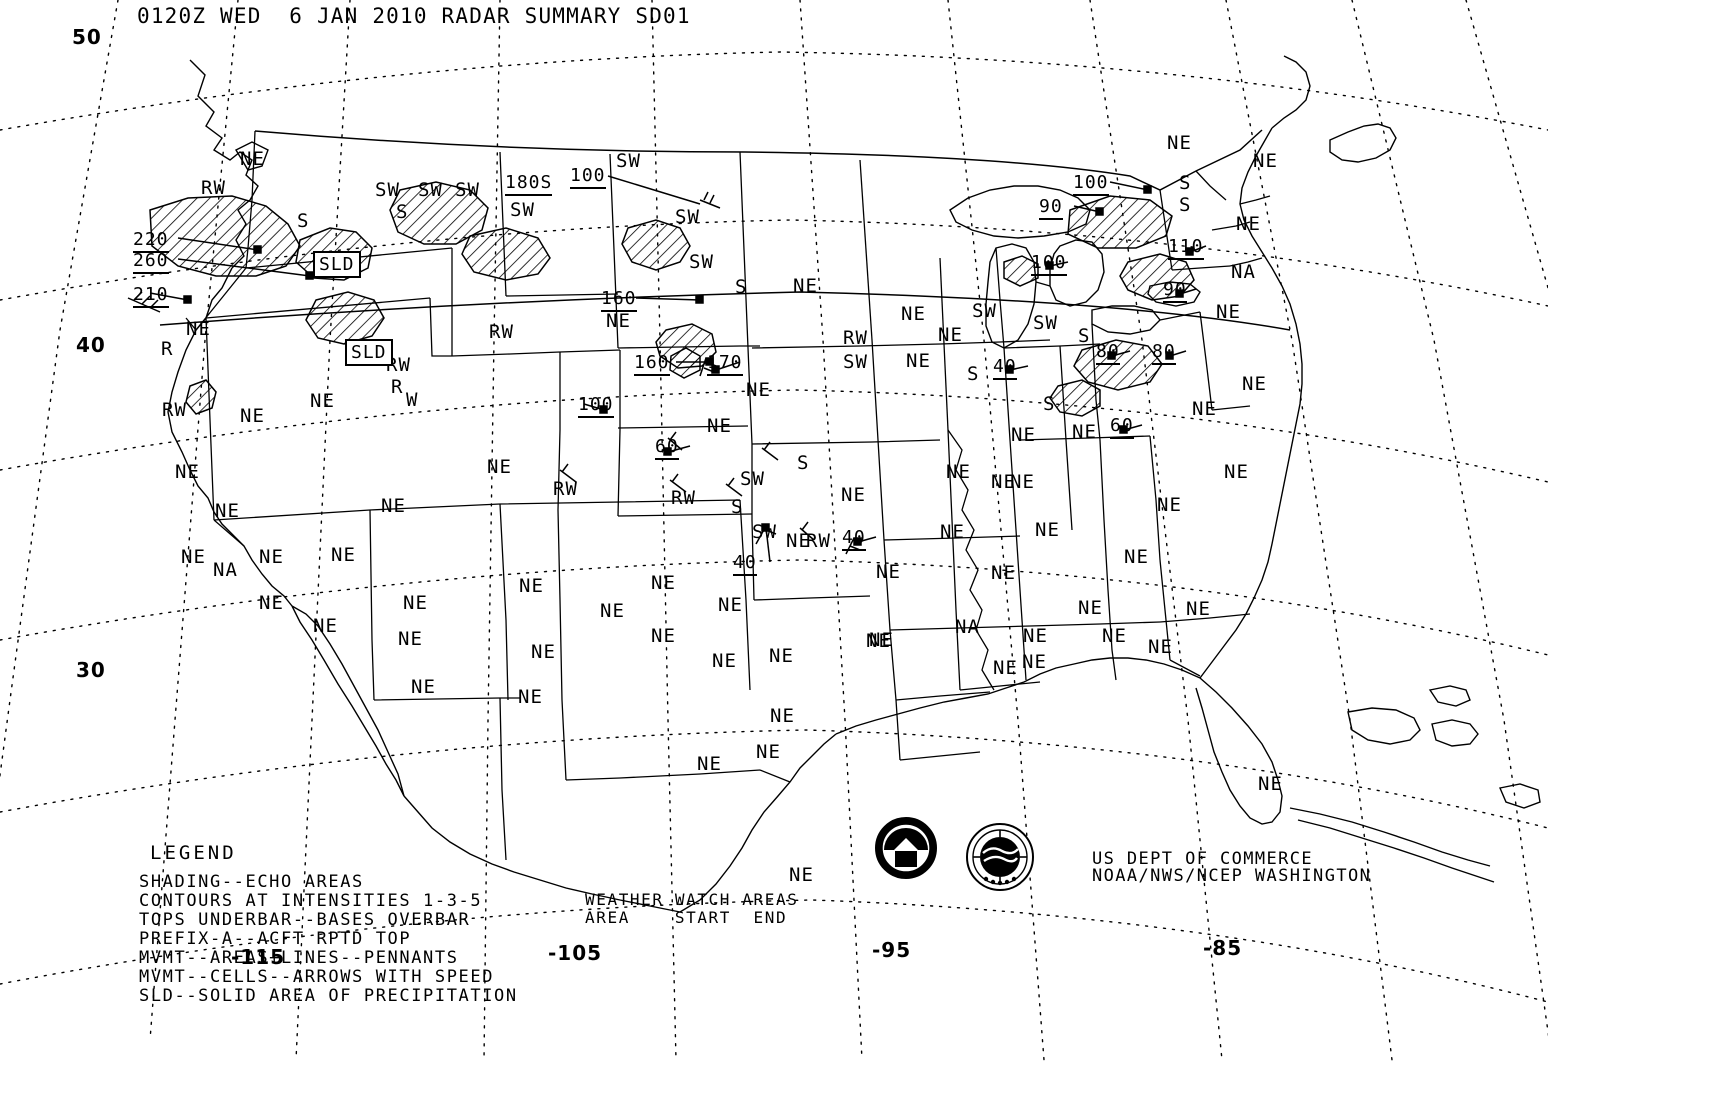  Describe the element at coordinates (299, 958) in the screenshot. I see `legend-line: MVMT--AREAS+LINES--PENNANTS` at that location.